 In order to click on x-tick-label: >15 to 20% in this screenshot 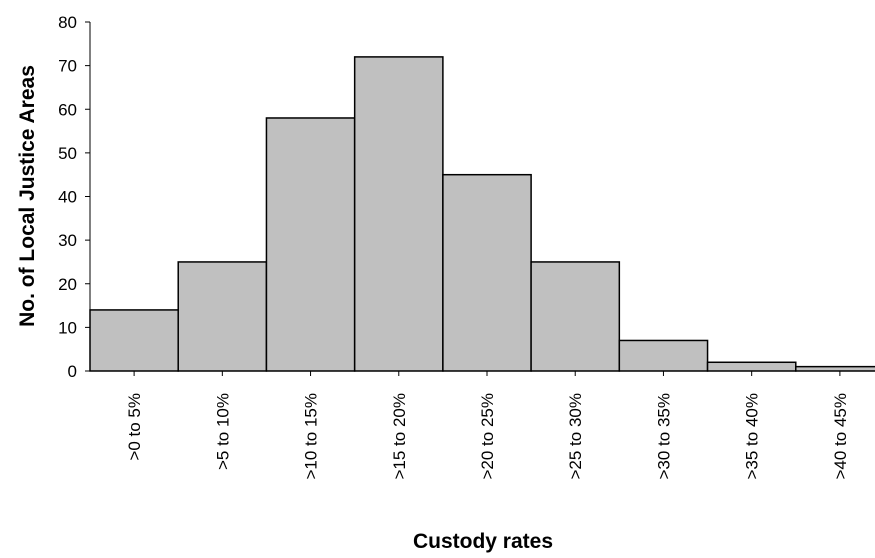, I will do `click(399, 436)`.